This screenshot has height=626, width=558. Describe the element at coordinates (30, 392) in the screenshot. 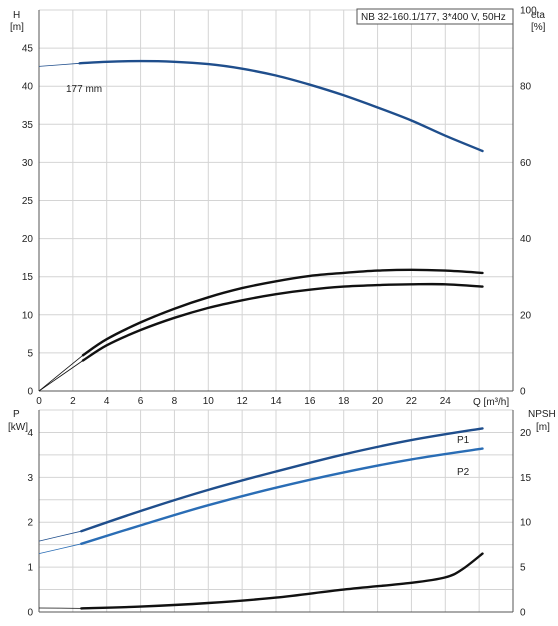

I see `top-left-tick-label: 0` at that location.